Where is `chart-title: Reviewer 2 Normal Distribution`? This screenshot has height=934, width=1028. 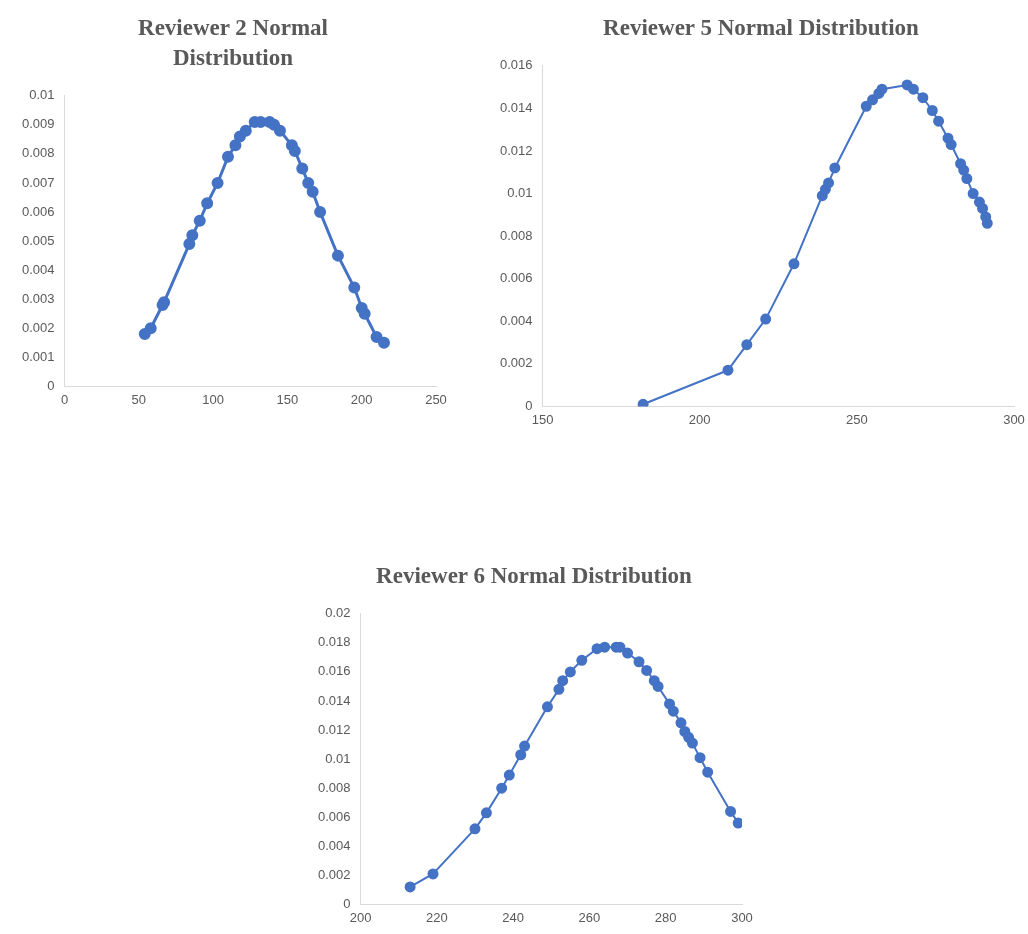
chart-title: Reviewer 2 Normal Distribution is located at coordinates (233, 43).